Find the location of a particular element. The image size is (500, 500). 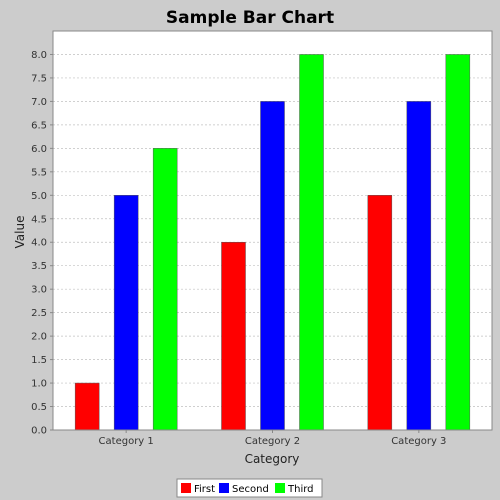

x-tick-label: Category 3 is located at coordinates (418, 441).